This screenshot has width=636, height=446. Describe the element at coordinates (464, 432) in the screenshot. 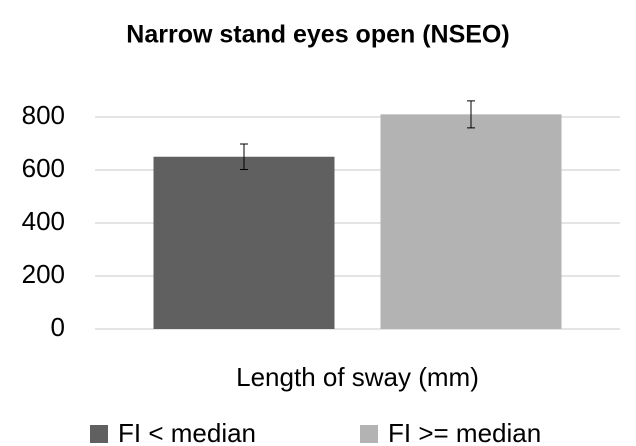

I see `legend-label: FI >= median` at that location.